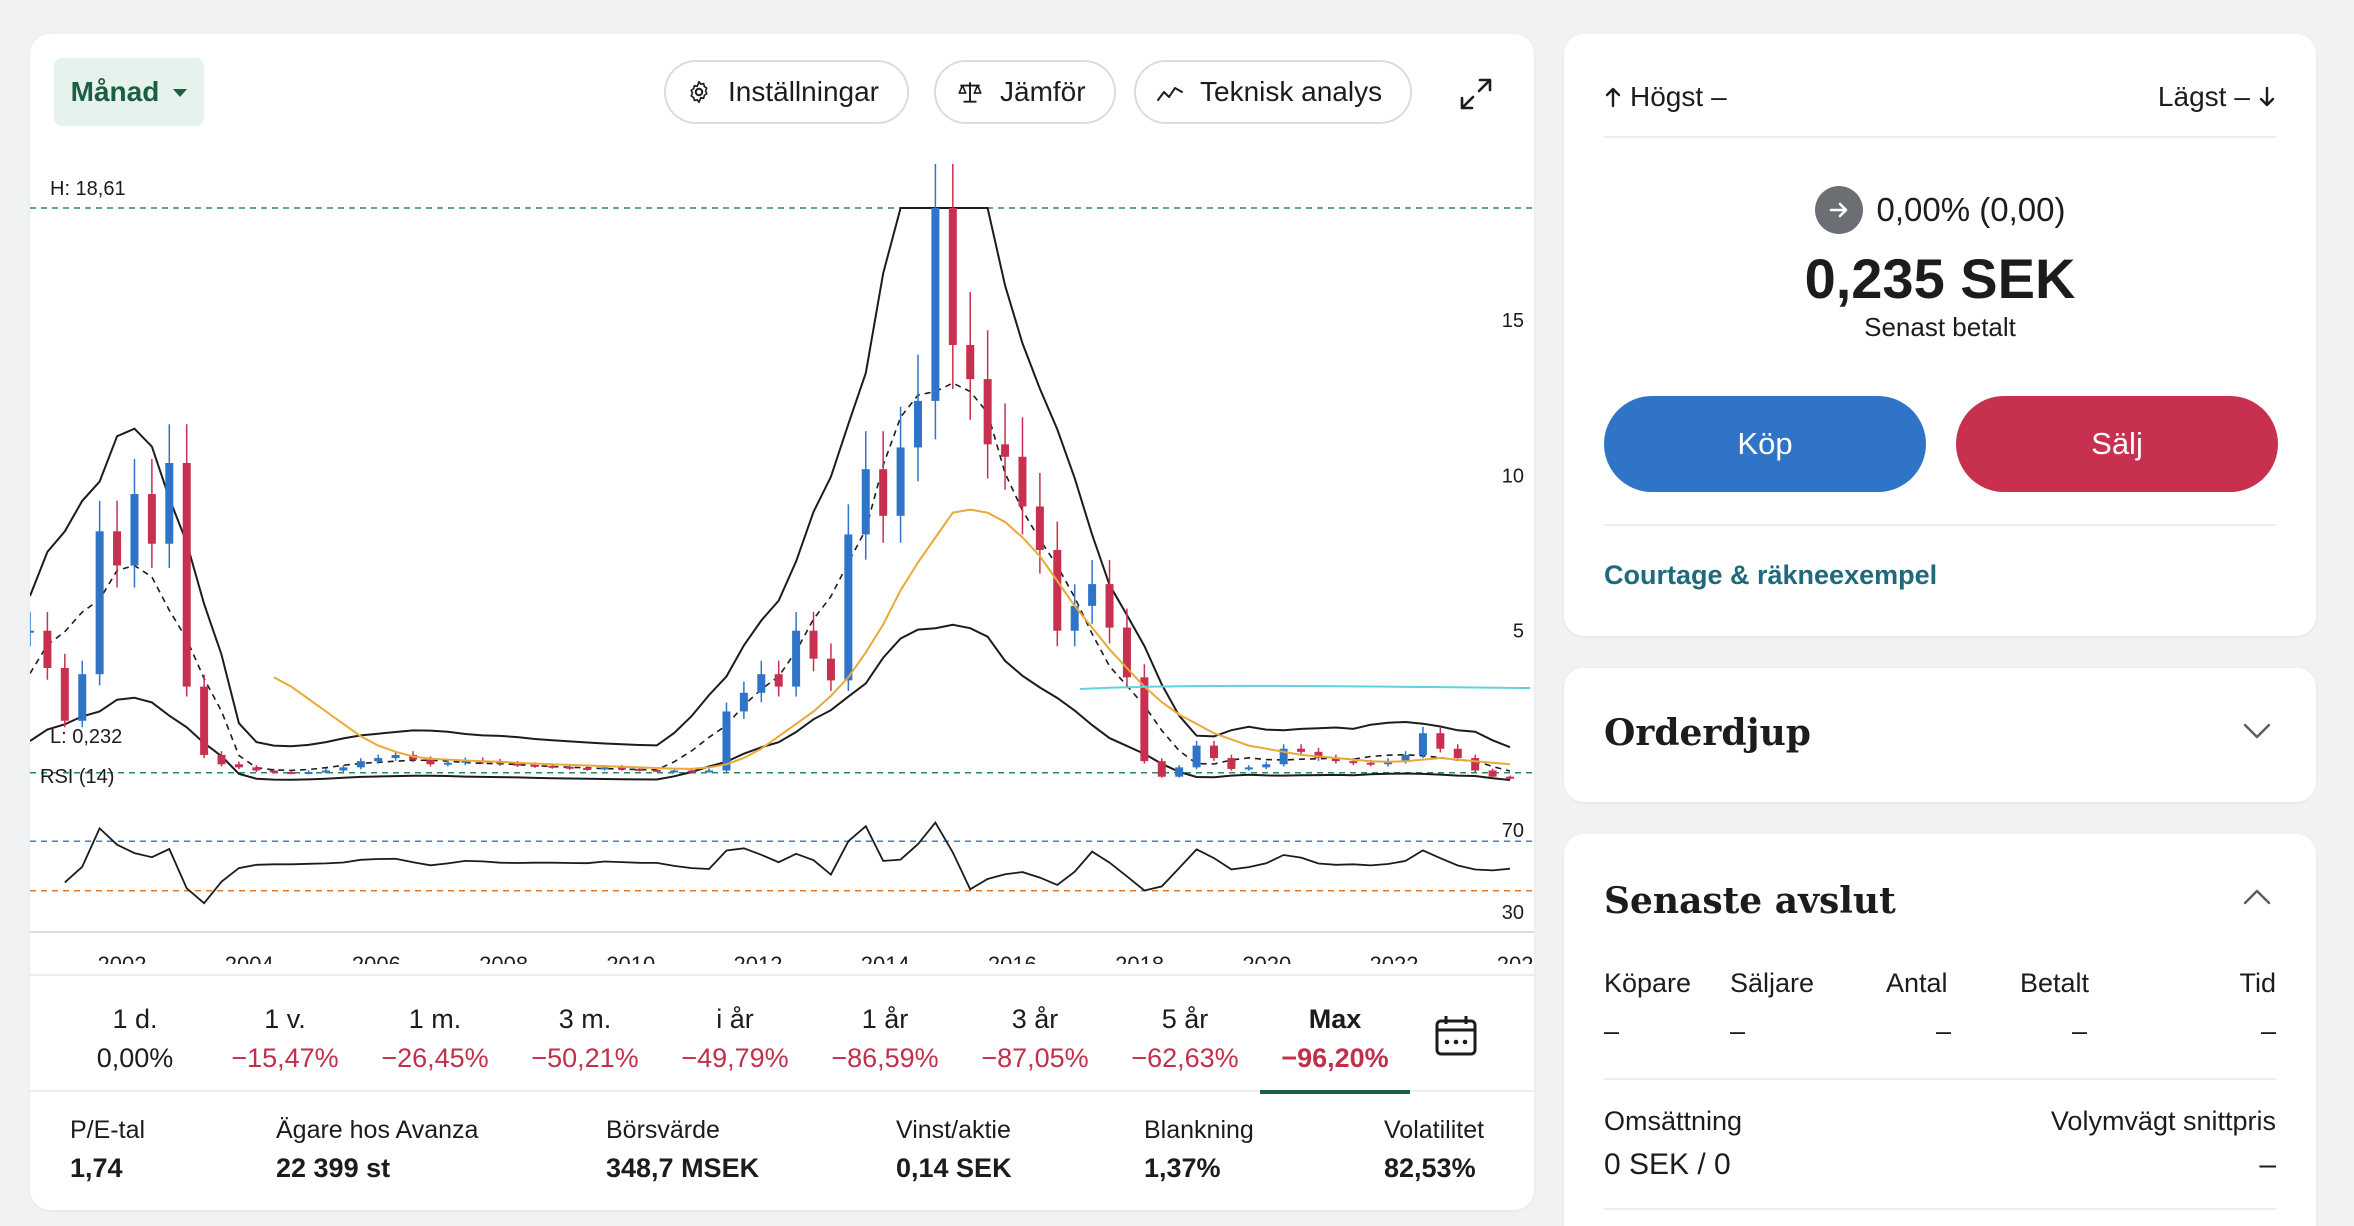  Describe the element at coordinates (1940, 327) in the screenshot. I see `last-price-label: Senast betalt` at that location.